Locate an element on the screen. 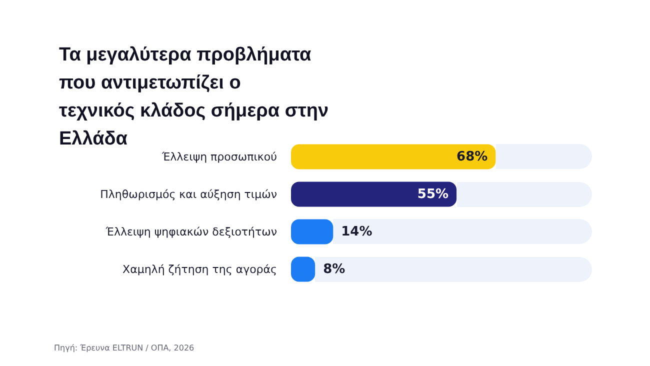 The image size is (650, 366). data-label: 55% is located at coordinates (433, 194).